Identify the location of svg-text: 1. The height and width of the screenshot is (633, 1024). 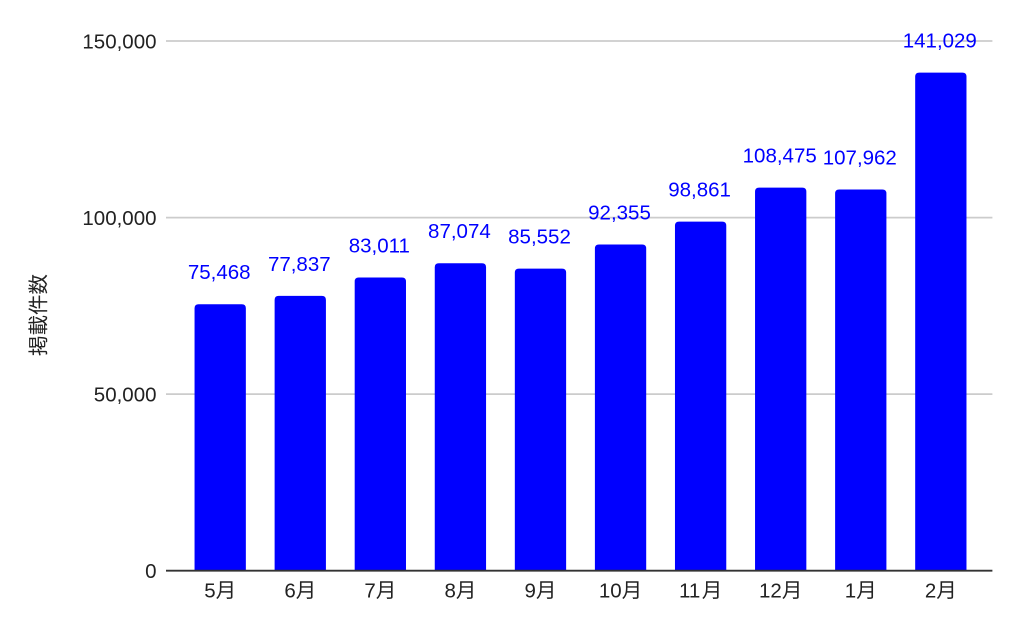
(850, 590).